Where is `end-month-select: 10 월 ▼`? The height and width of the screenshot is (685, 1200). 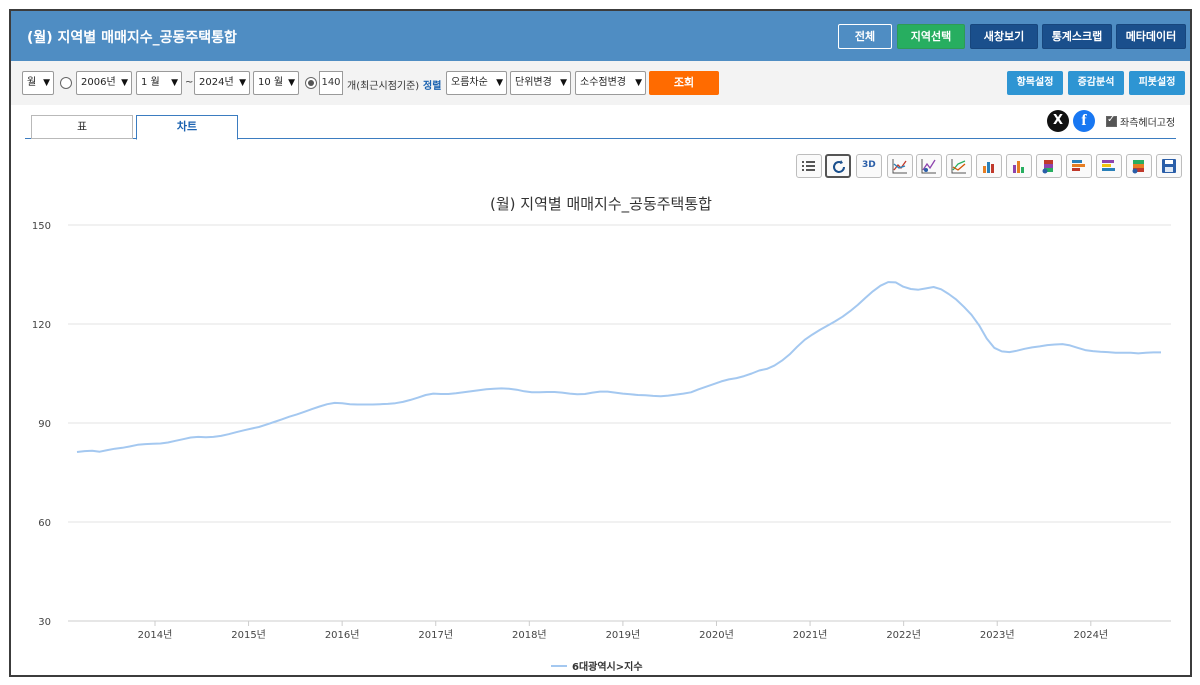 end-month-select: 10 월 ▼ is located at coordinates (276, 83).